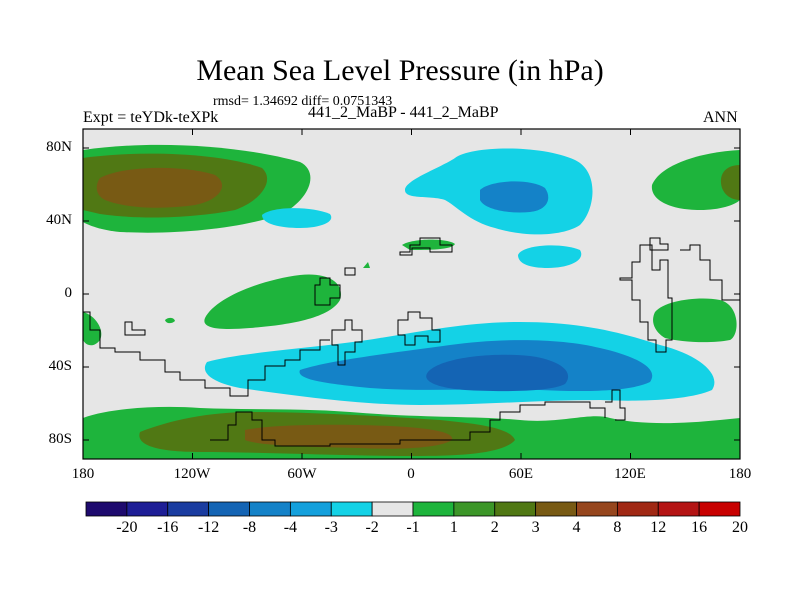 This screenshot has height=600, width=800. Describe the element at coordinates (60, 366) in the screenshot. I see `lat-label-40s: 40S` at that location.